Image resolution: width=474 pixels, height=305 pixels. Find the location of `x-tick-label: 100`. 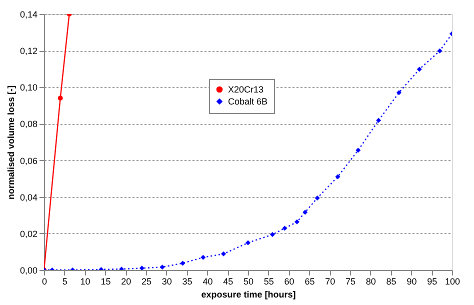

x-tick-label: 100 is located at coordinates (452, 281).